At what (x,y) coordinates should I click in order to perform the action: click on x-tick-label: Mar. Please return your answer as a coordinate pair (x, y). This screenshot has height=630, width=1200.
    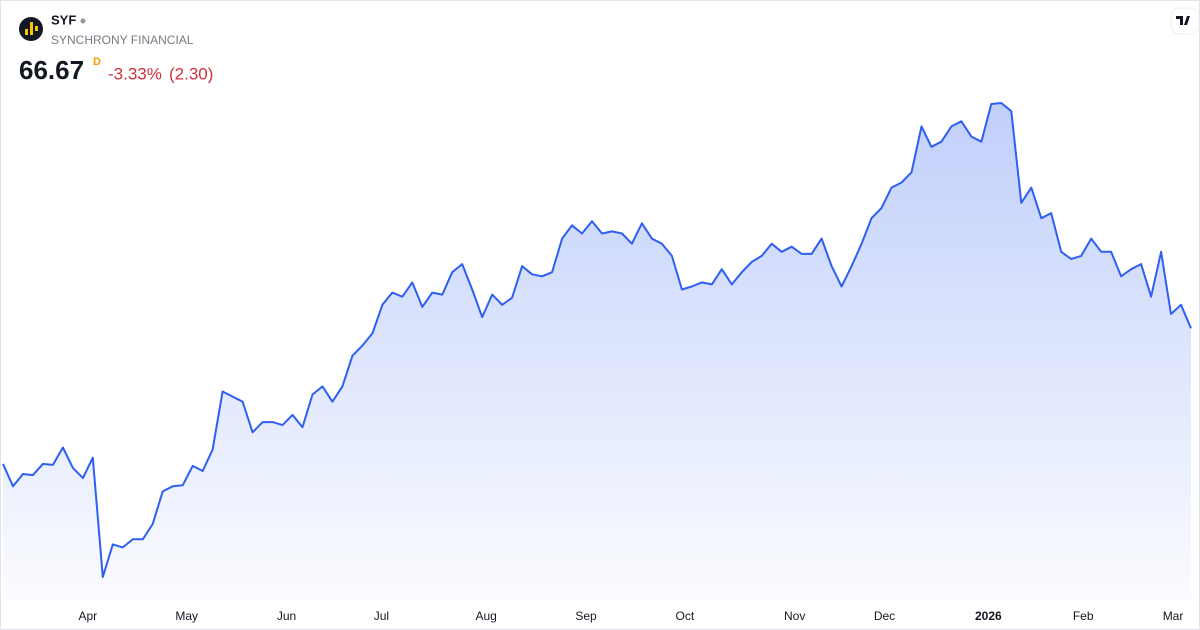
    Looking at the image, I should click on (1173, 616).